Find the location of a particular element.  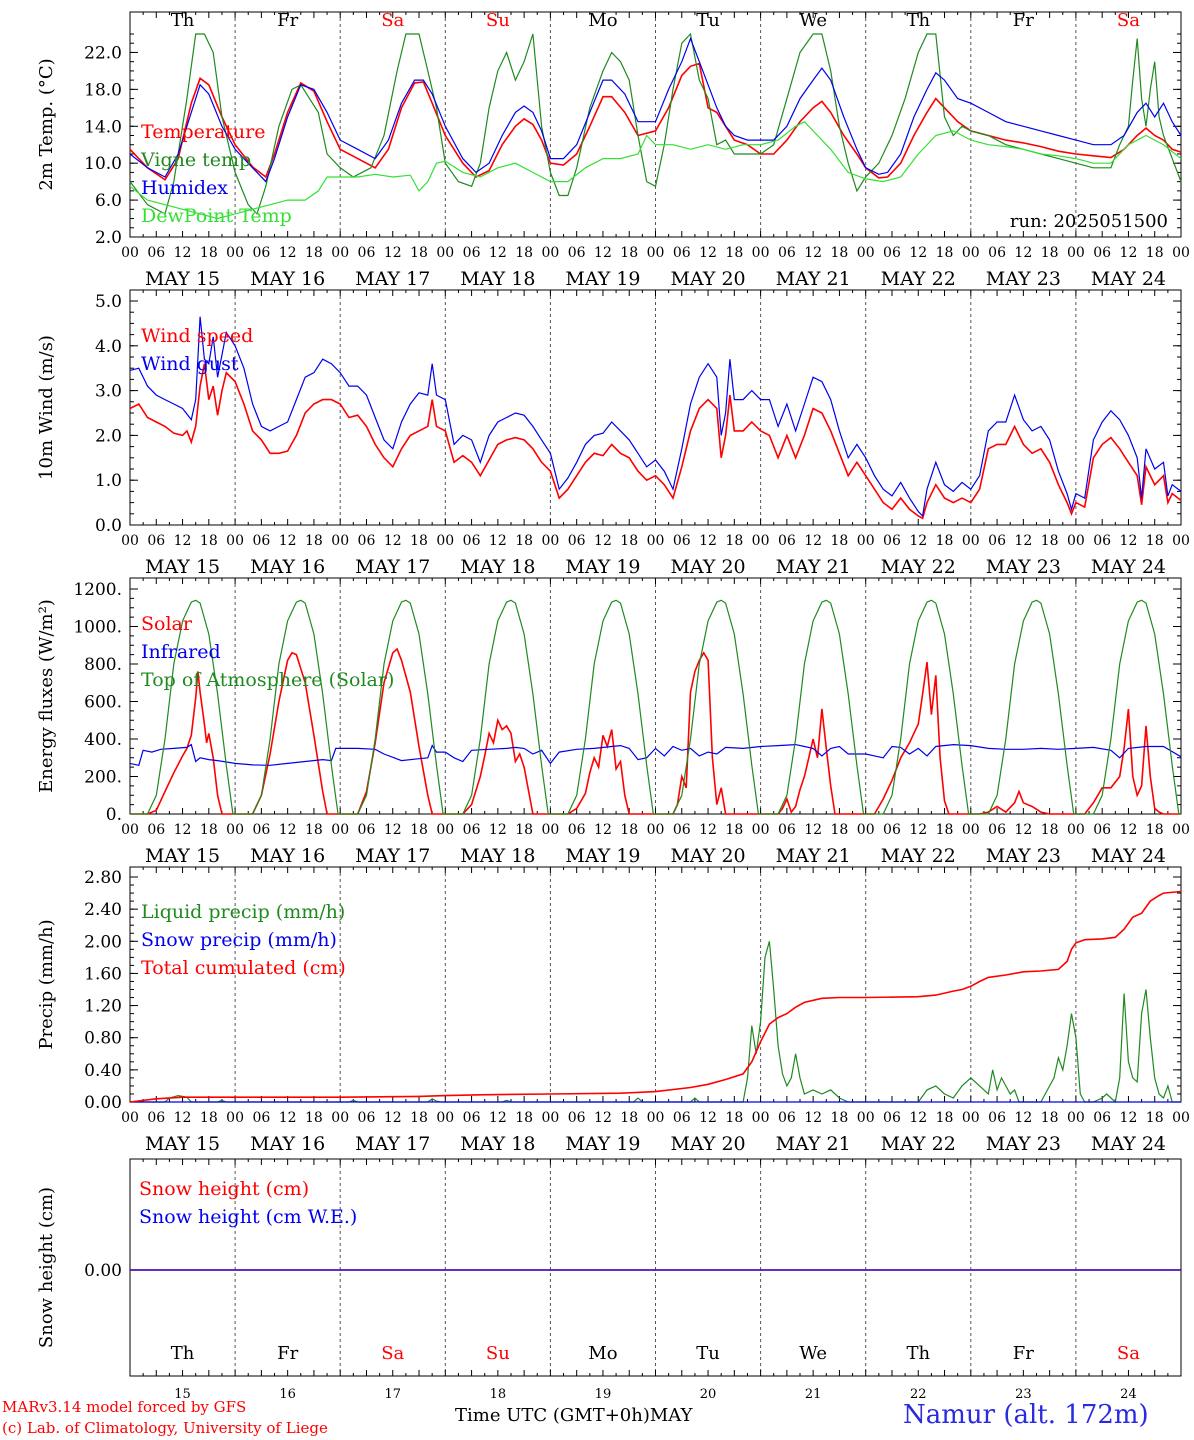

legend-vigne-temp: Vigne temp is located at coordinates (195, 160).